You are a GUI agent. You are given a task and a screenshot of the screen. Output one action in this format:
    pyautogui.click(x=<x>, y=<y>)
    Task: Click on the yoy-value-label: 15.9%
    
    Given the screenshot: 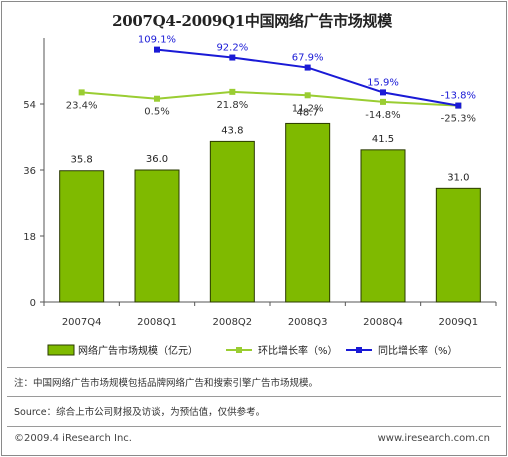 What is the action you would take?
    pyautogui.click(x=383, y=82)
    